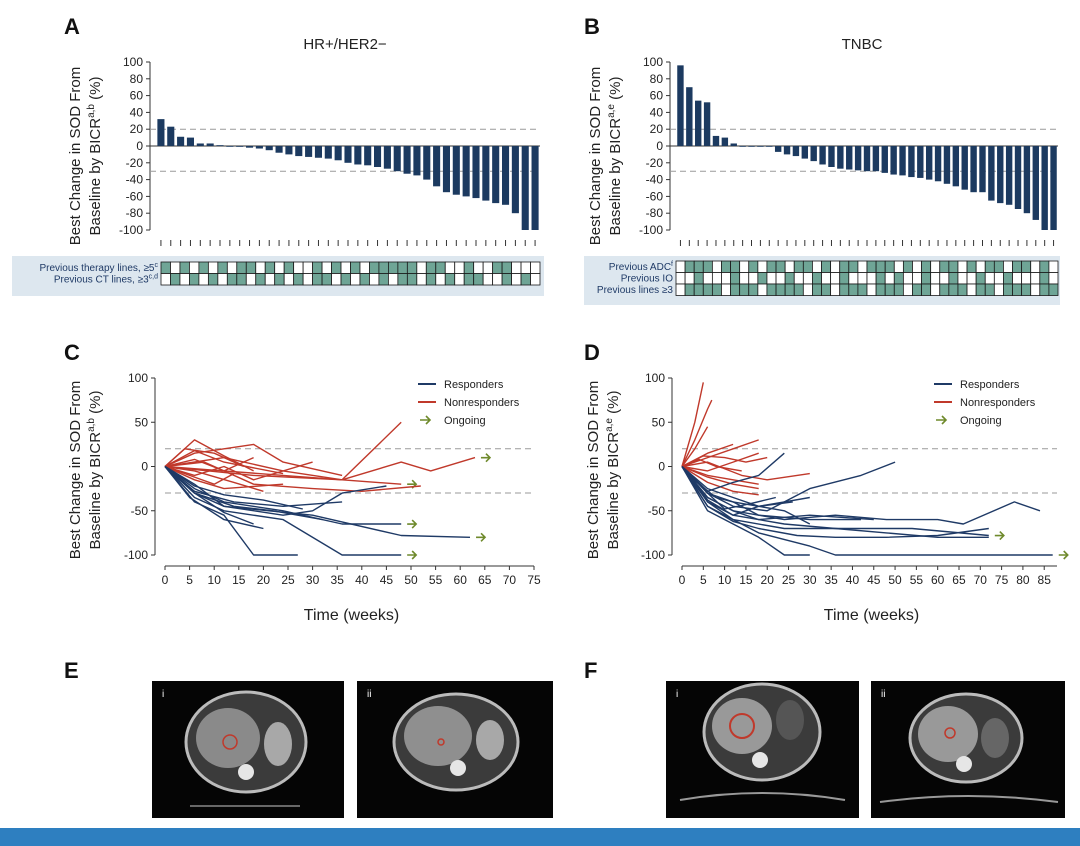  What do you see at coordinates (135, 163) in the screenshot?
I see `y-tick-label: -20` at bounding box center [135, 163].